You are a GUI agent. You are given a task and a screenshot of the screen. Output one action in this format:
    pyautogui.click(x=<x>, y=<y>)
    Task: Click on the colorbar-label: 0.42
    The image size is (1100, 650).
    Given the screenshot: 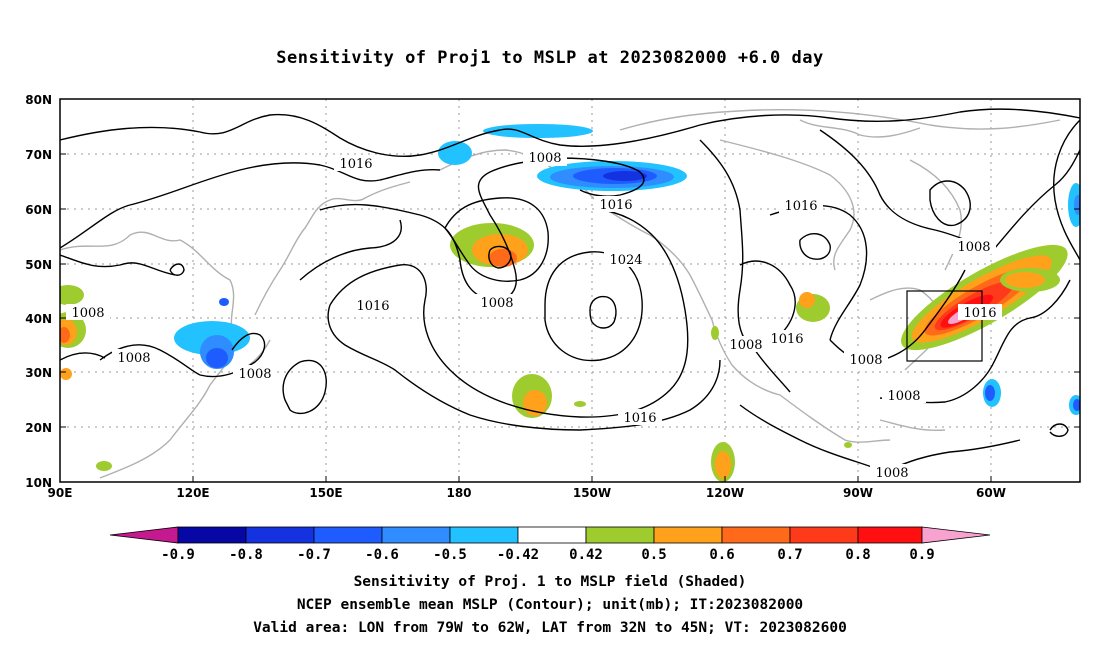 What is the action you would take?
    pyautogui.click(x=586, y=555)
    